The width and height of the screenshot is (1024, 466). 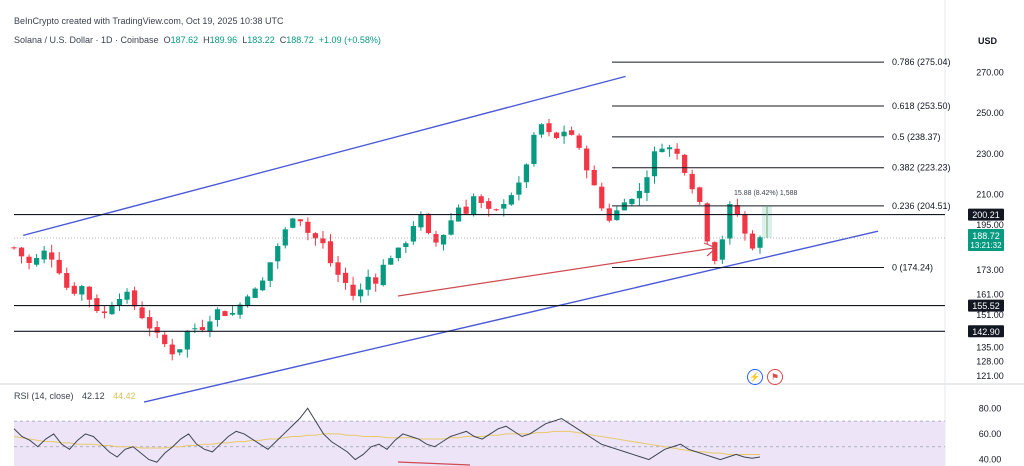 What do you see at coordinates (556, 272) in the screenshot?
I see `trend-arrow` at bounding box center [556, 272].